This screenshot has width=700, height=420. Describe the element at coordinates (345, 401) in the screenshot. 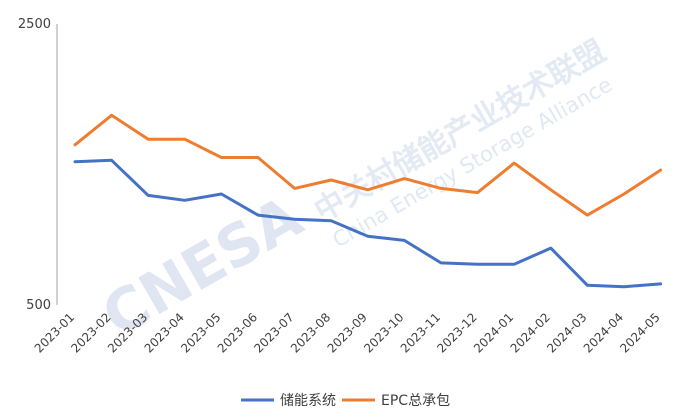

I see `legend: 储能系统 EPC总承包` at that location.